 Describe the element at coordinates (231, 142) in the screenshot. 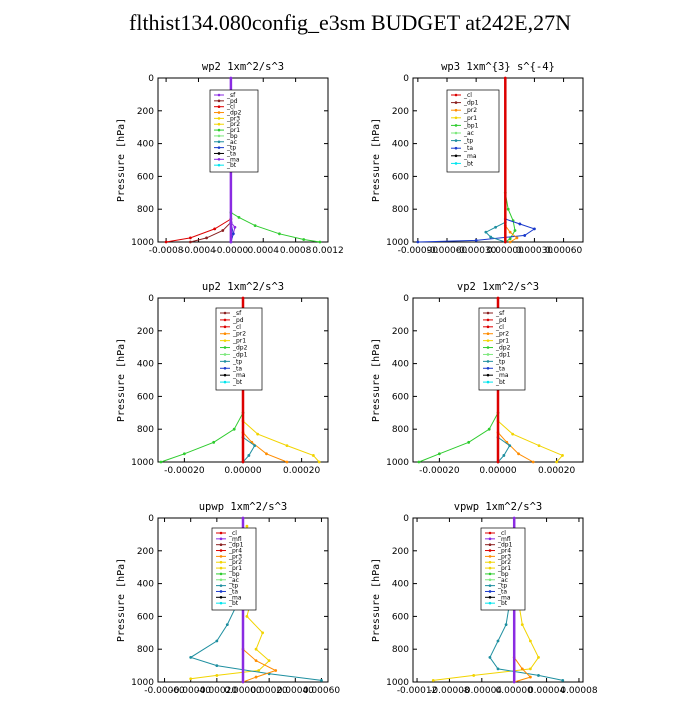

I see `legend-label: _ac` at that location.